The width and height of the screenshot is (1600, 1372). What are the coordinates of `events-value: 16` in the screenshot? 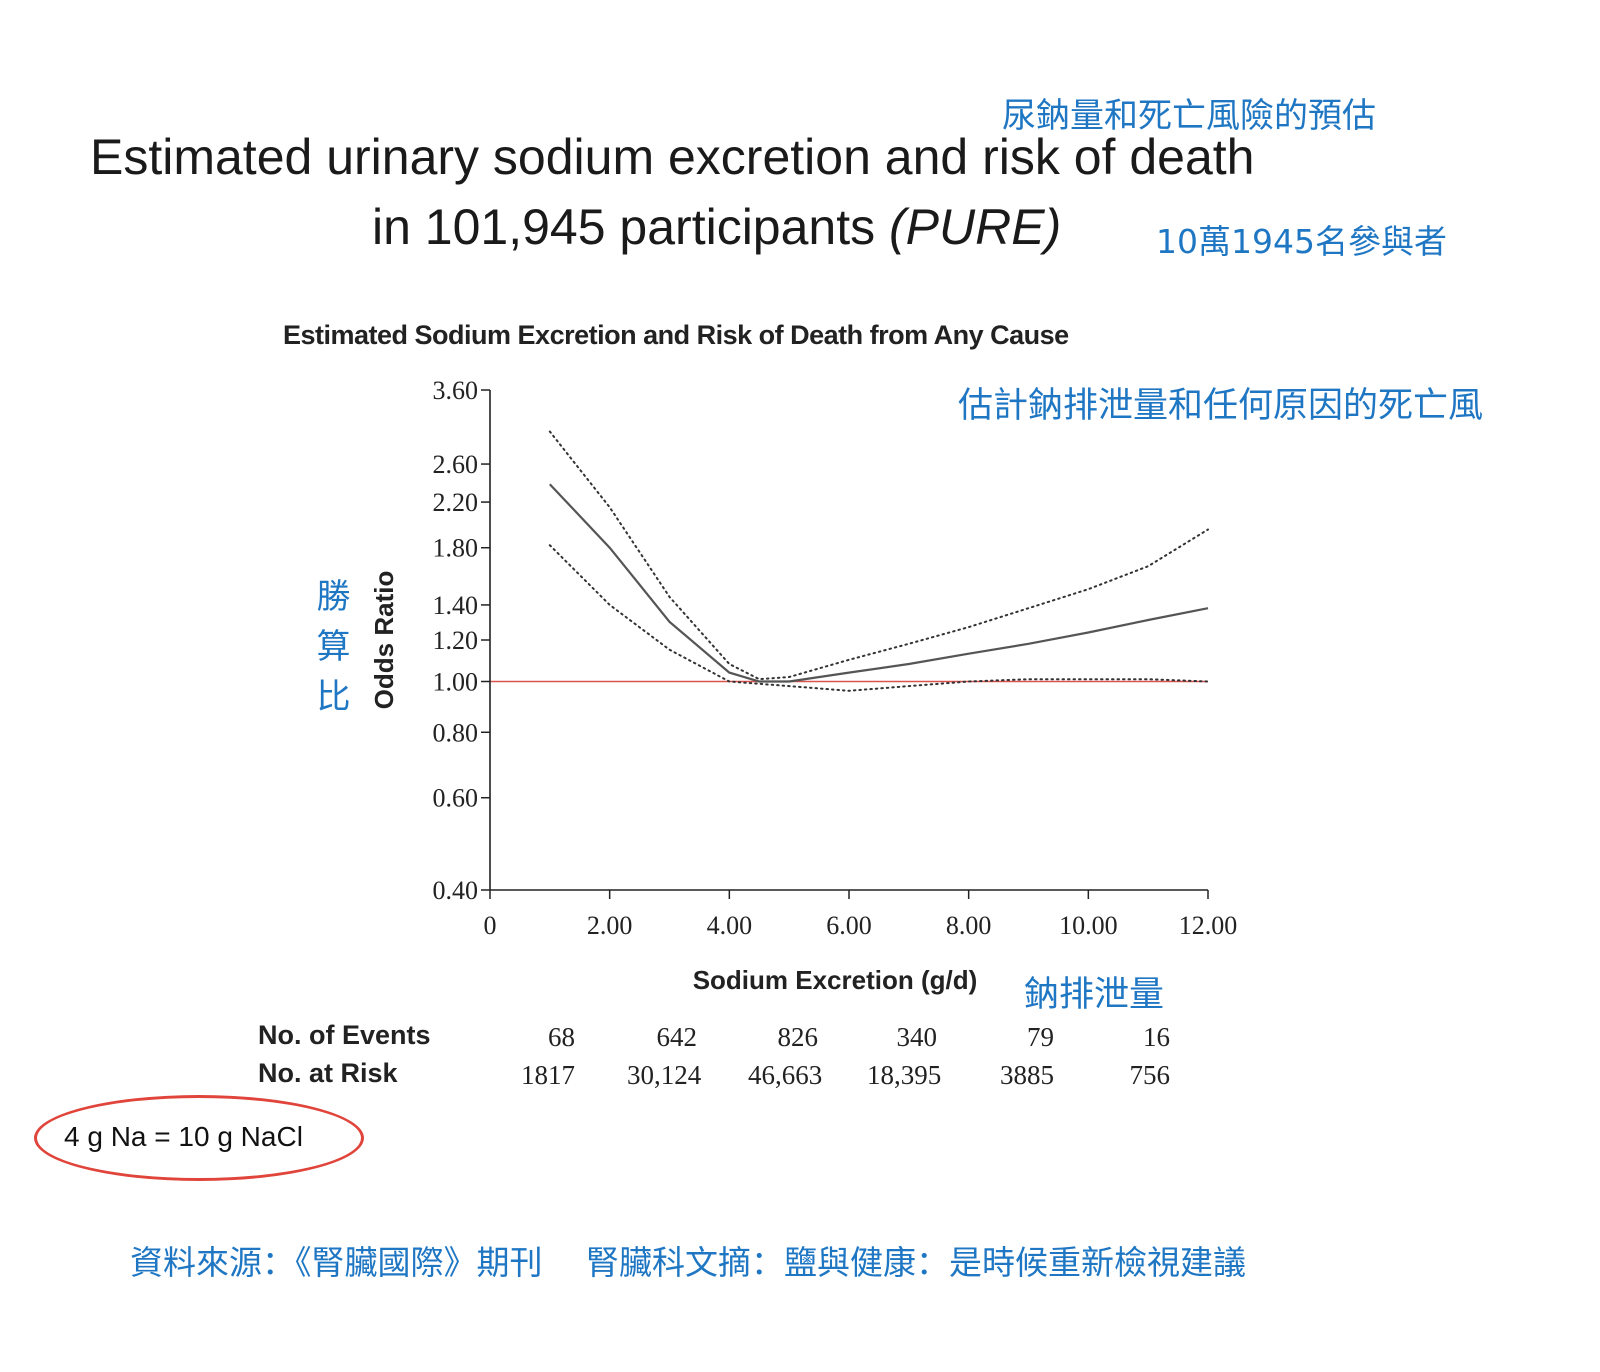 It's located at (1156, 1037).